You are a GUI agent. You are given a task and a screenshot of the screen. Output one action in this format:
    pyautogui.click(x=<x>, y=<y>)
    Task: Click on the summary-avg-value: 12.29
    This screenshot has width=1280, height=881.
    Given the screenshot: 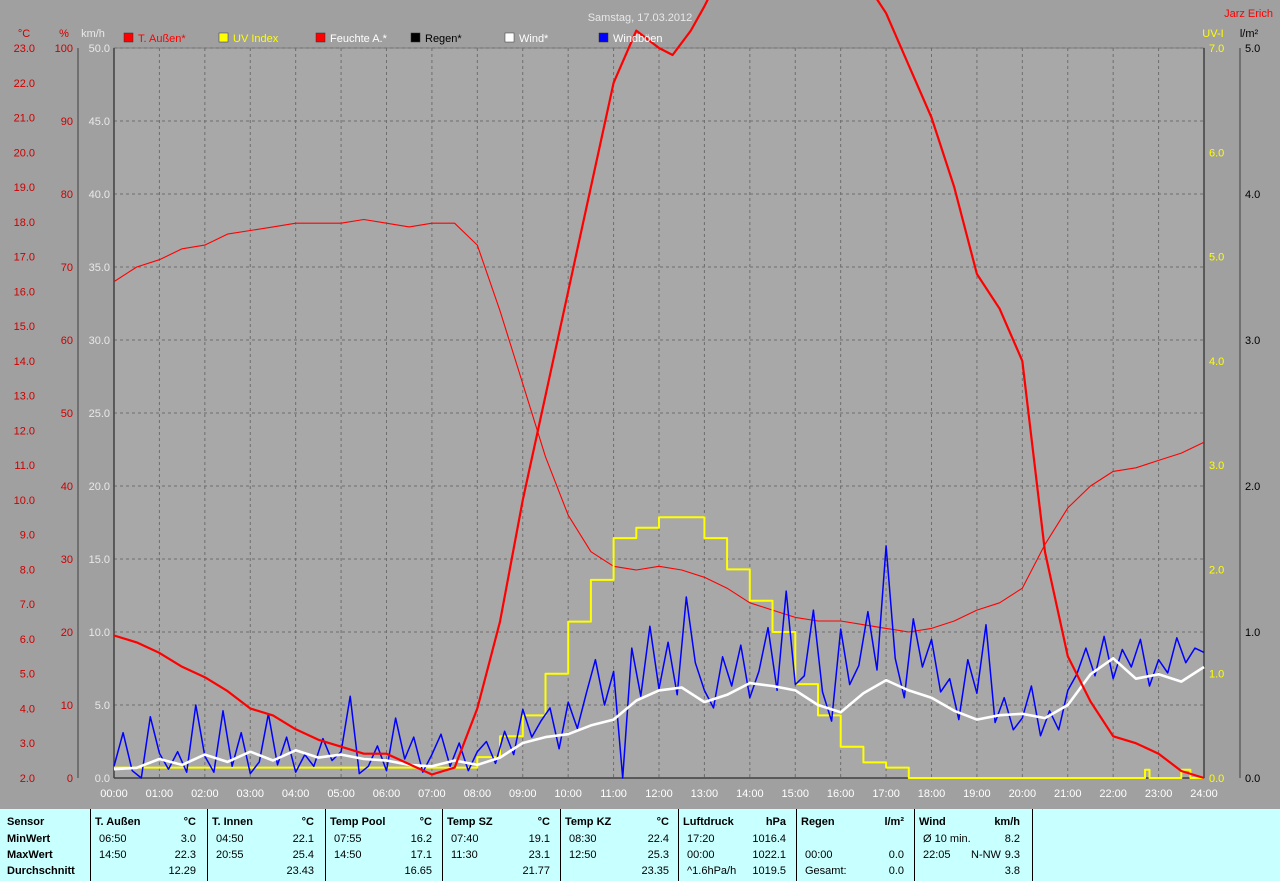 What is the action you would take?
    pyautogui.click(x=182, y=871)
    